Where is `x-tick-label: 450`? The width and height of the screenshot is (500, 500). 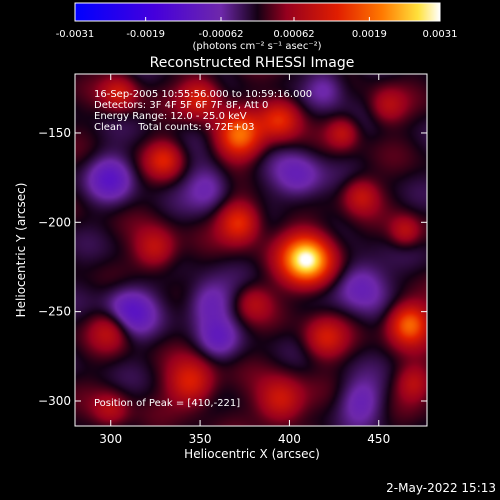
x-tick-label: 450 is located at coordinates (378, 439).